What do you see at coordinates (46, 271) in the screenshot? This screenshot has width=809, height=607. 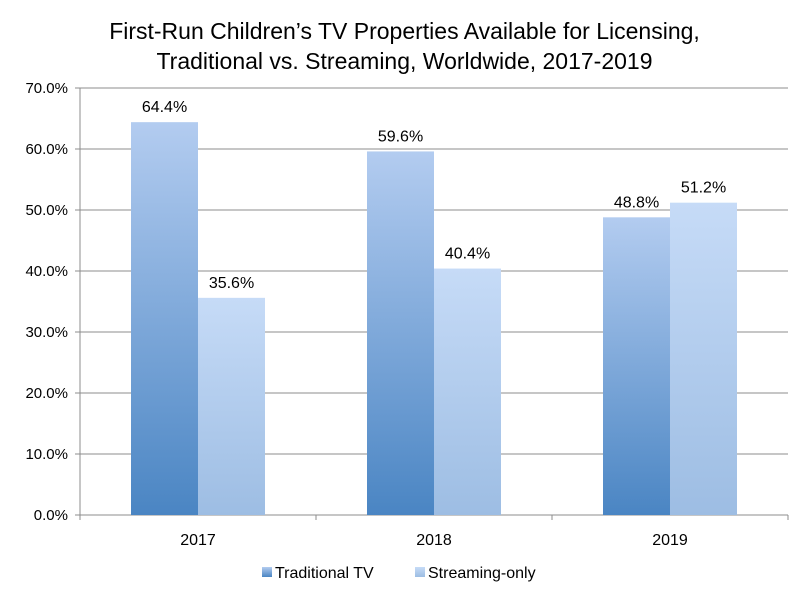 I see `y-tick-label: 40.0%` at bounding box center [46, 271].